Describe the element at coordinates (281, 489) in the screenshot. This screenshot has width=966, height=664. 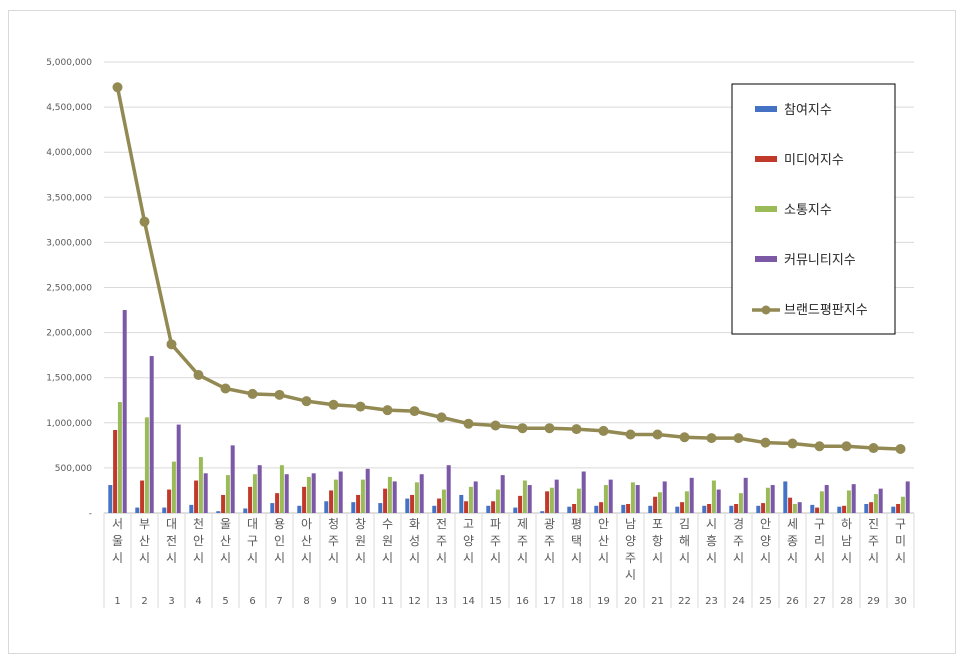
I see `bar-소통지수-용인시` at that location.